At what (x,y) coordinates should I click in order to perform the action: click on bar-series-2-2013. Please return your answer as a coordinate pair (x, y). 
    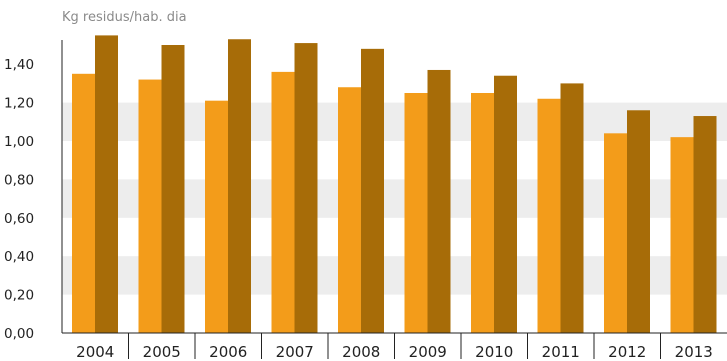
    Looking at the image, I should click on (705, 224).